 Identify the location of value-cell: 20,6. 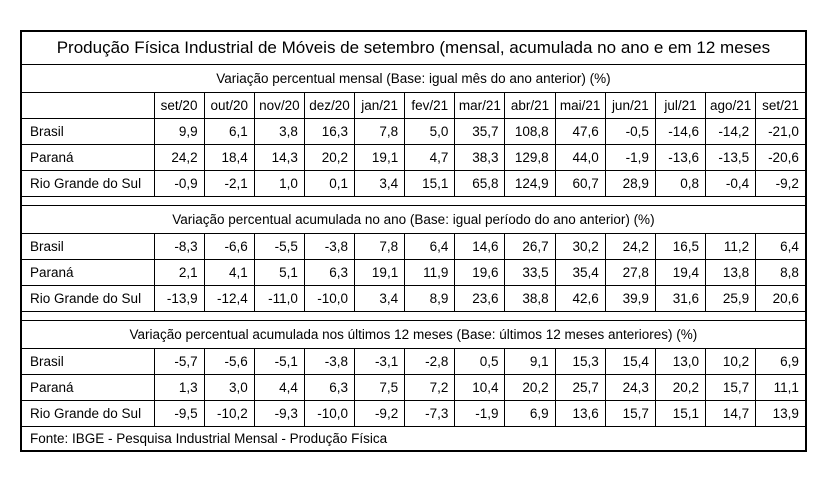
(781, 298).